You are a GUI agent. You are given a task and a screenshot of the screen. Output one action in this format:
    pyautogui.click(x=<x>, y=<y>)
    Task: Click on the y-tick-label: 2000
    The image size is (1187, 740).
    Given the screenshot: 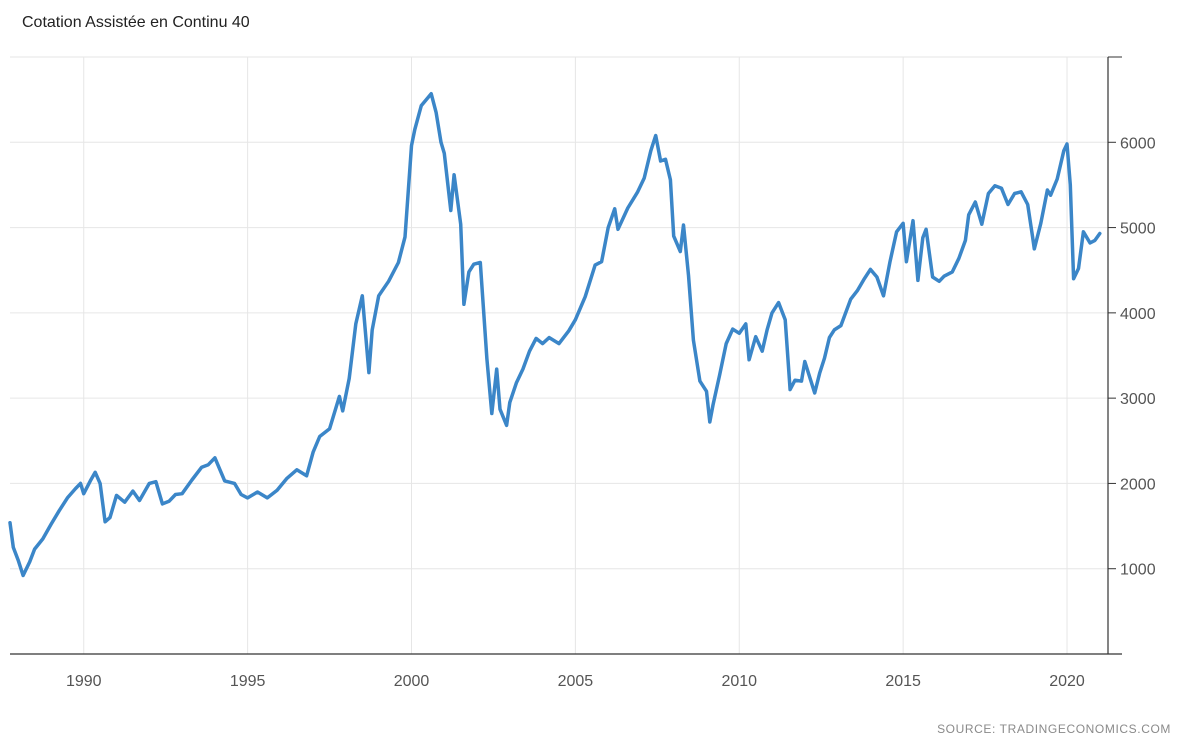 What is the action you would take?
    pyautogui.click(x=1138, y=484)
    